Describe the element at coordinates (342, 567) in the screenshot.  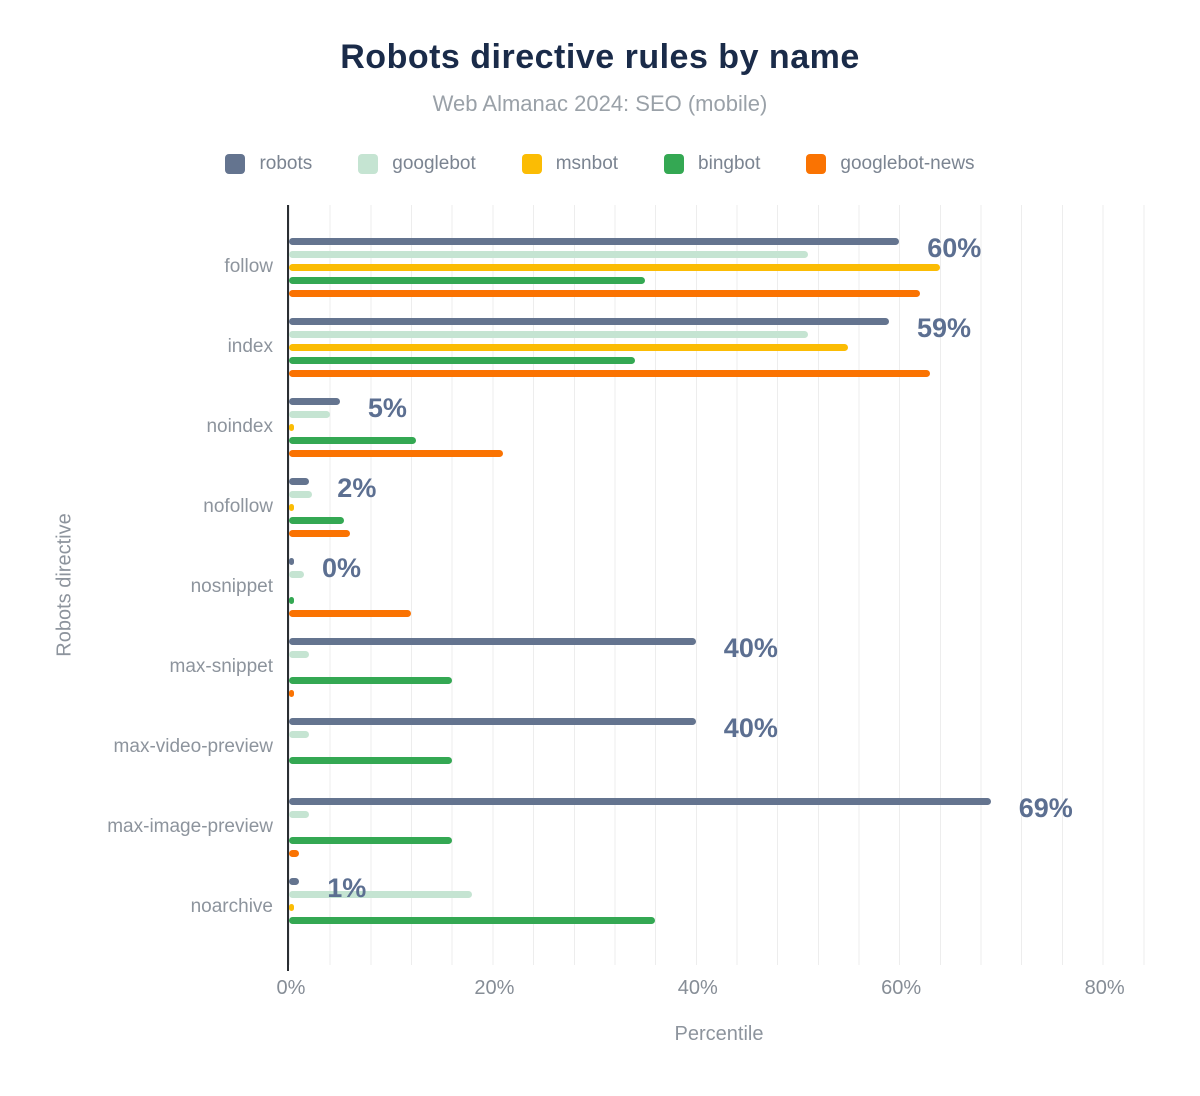
I see `bar-value-label: 0%` at that location.